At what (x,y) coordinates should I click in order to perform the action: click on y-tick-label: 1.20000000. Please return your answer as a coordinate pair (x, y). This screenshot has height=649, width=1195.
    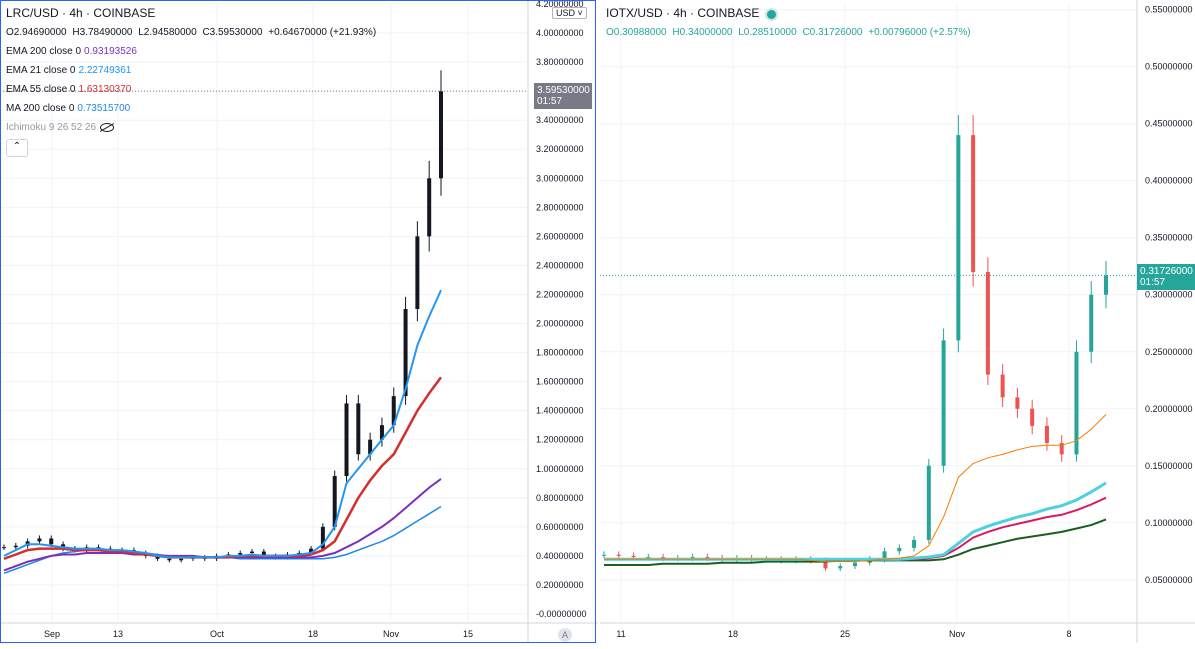
    Looking at the image, I should click on (560, 440).